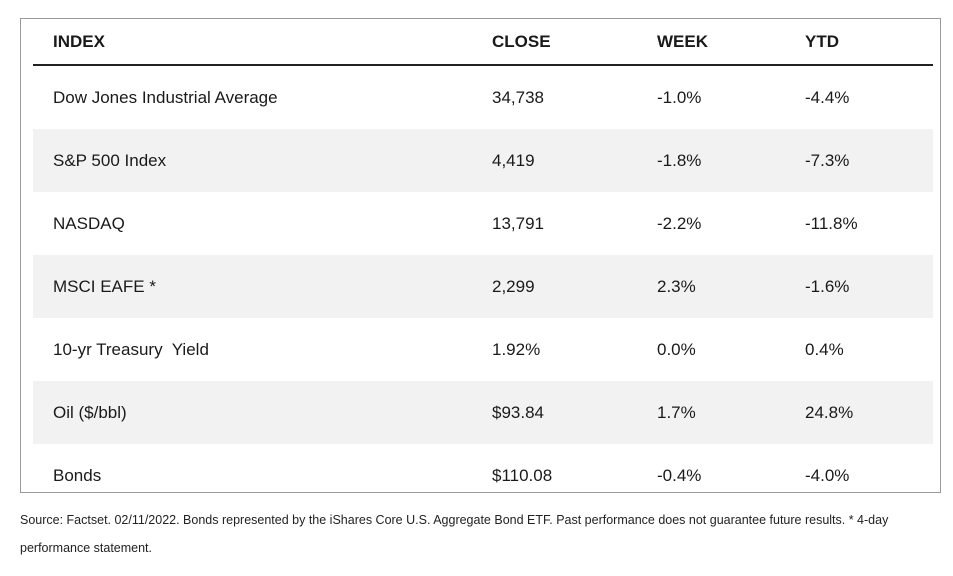 The width and height of the screenshot is (953, 576). What do you see at coordinates (827, 160) in the screenshot?
I see `table-cell: -7.3%` at bounding box center [827, 160].